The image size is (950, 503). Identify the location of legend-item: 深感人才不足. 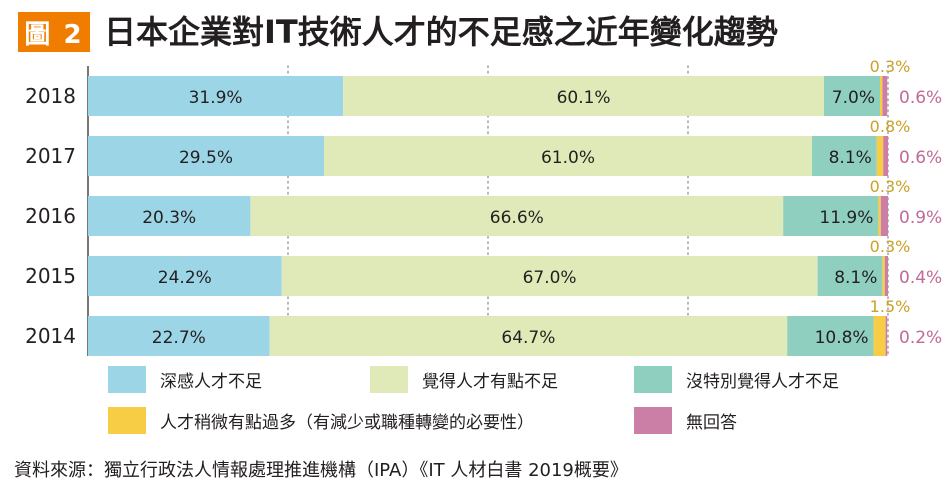
(185, 379).